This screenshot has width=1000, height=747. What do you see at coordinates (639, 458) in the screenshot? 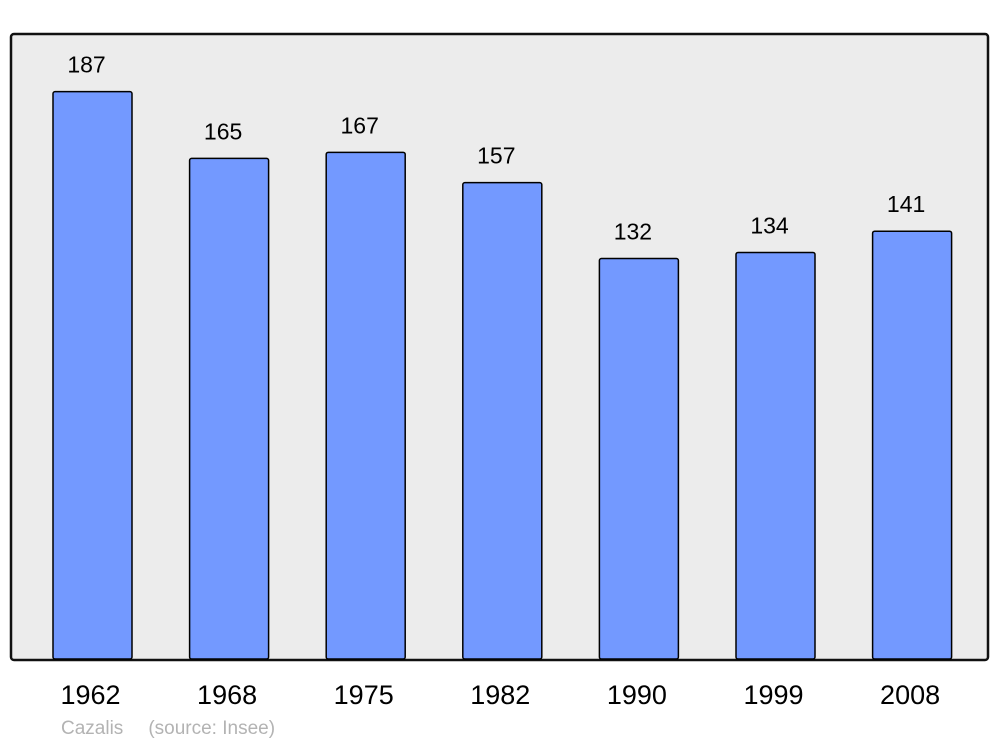
I see `bar-1990` at bounding box center [639, 458].